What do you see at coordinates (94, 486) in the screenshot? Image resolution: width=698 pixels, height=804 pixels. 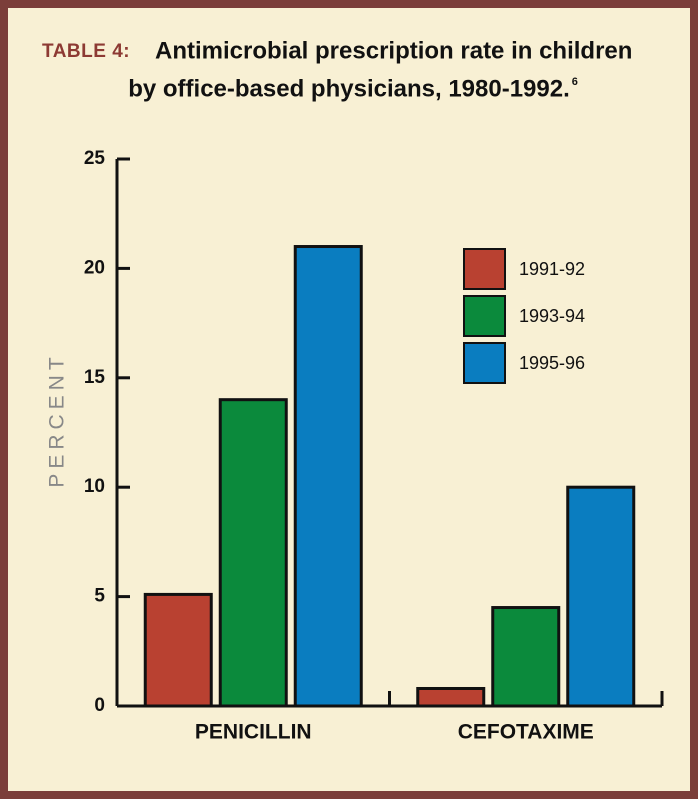 I see `y-tick-label: 10` at bounding box center [94, 486].